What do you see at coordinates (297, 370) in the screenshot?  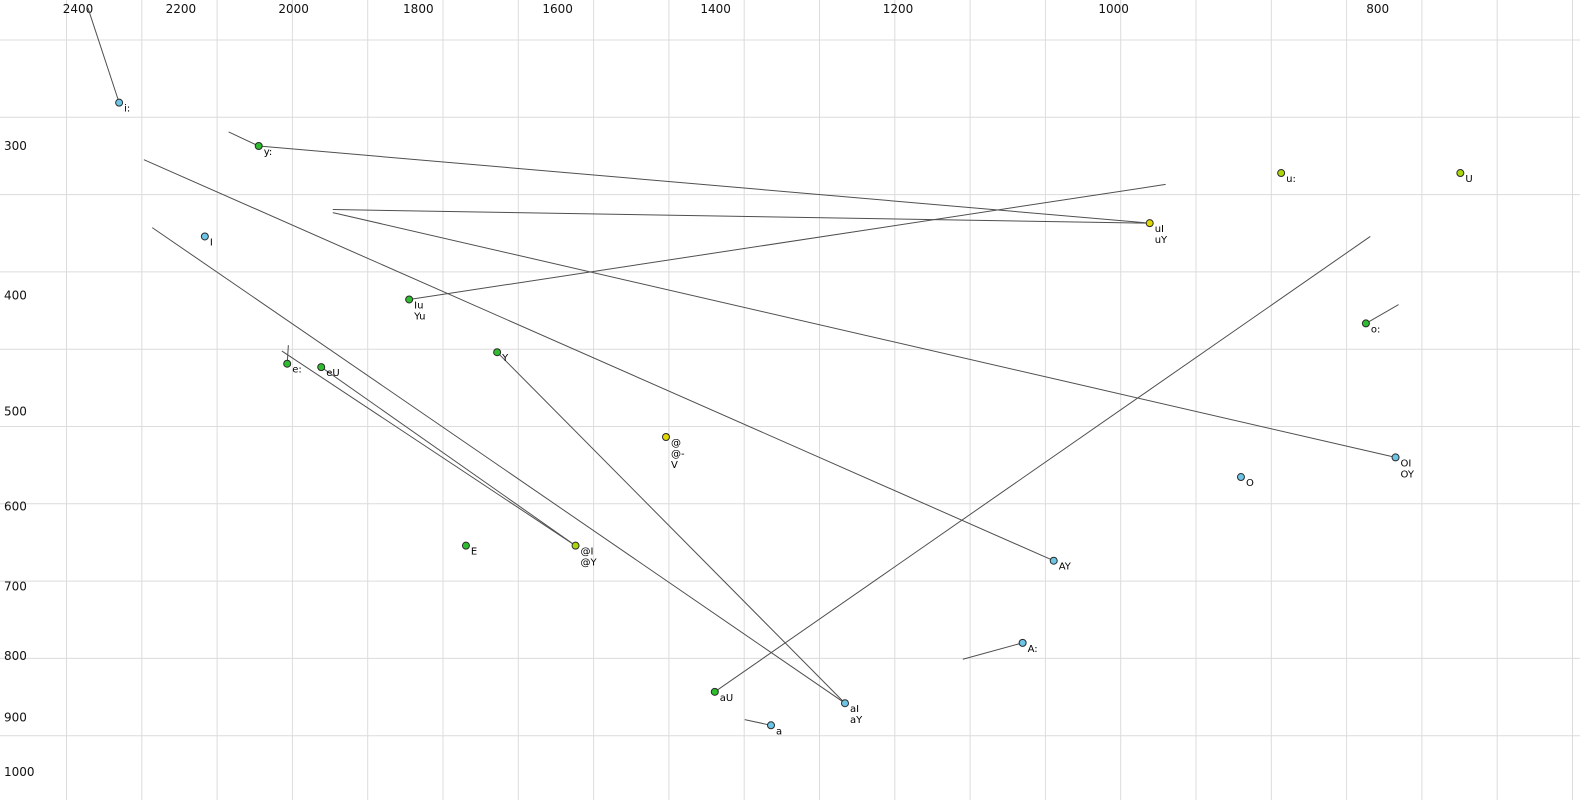 I see `vowel-label-e:: e:` at bounding box center [297, 370].